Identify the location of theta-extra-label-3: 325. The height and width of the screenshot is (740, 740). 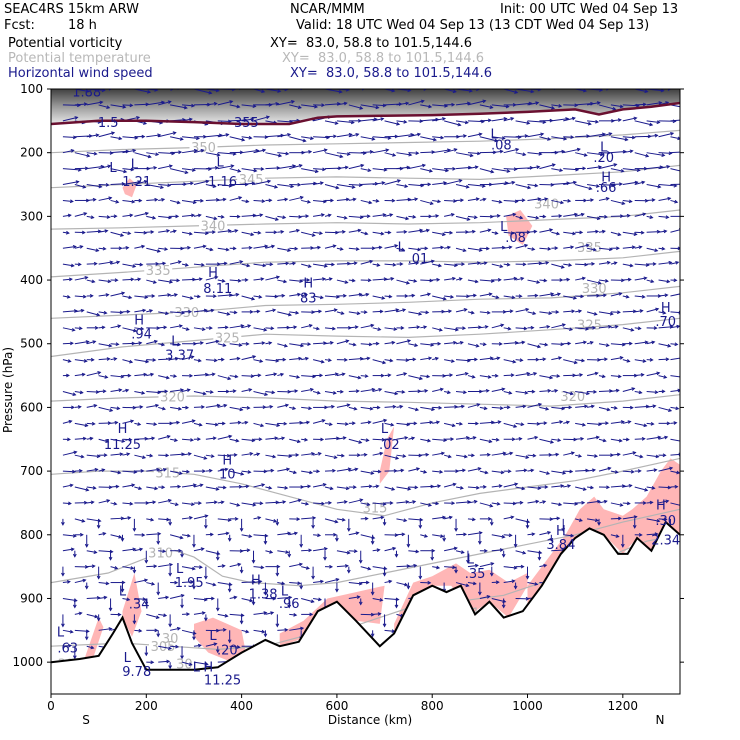
(589, 326).